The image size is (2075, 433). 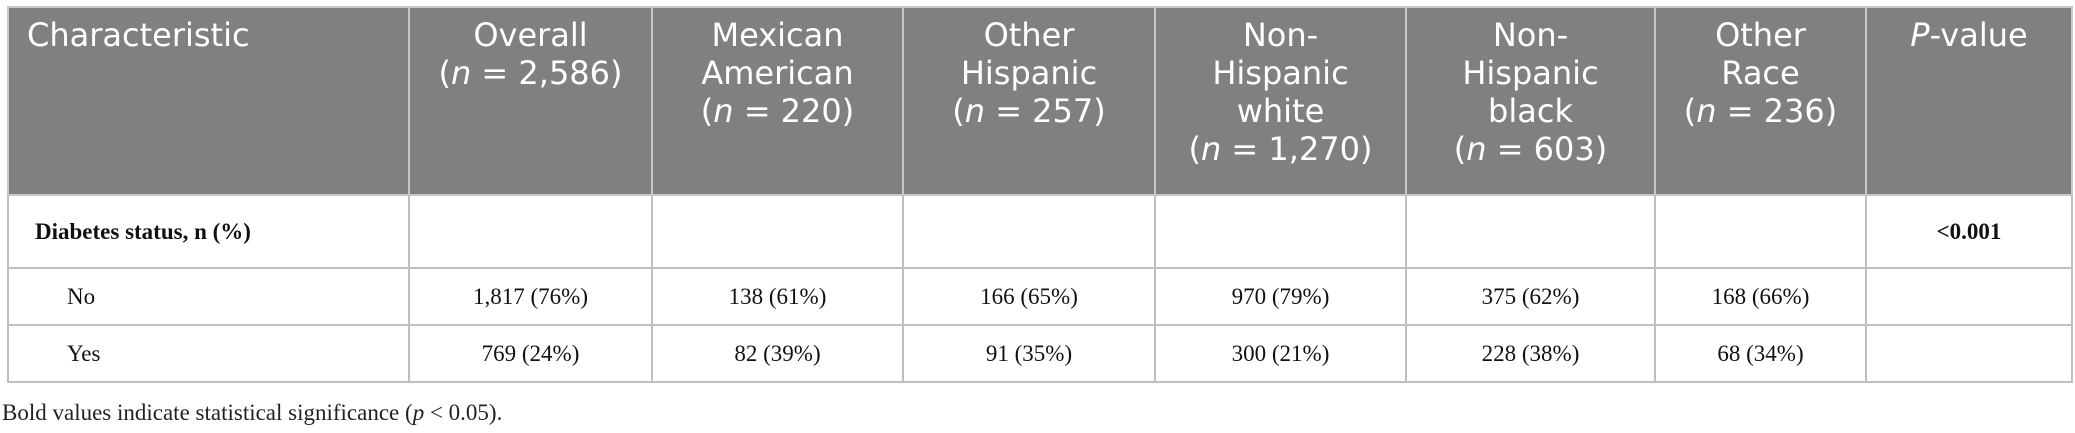 What do you see at coordinates (1760, 73) in the screenshot?
I see `header-line: Race` at bounding box center [1760, 73].